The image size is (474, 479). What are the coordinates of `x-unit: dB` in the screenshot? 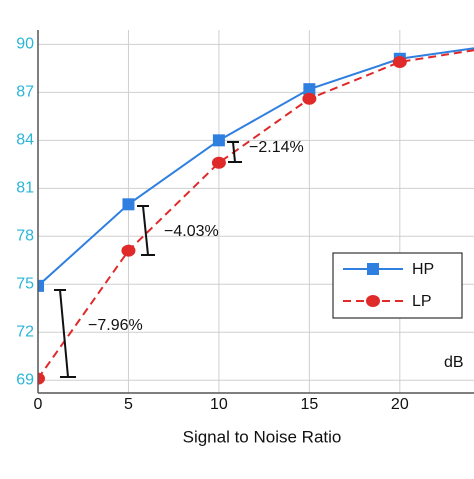 It's located at (454, 362).